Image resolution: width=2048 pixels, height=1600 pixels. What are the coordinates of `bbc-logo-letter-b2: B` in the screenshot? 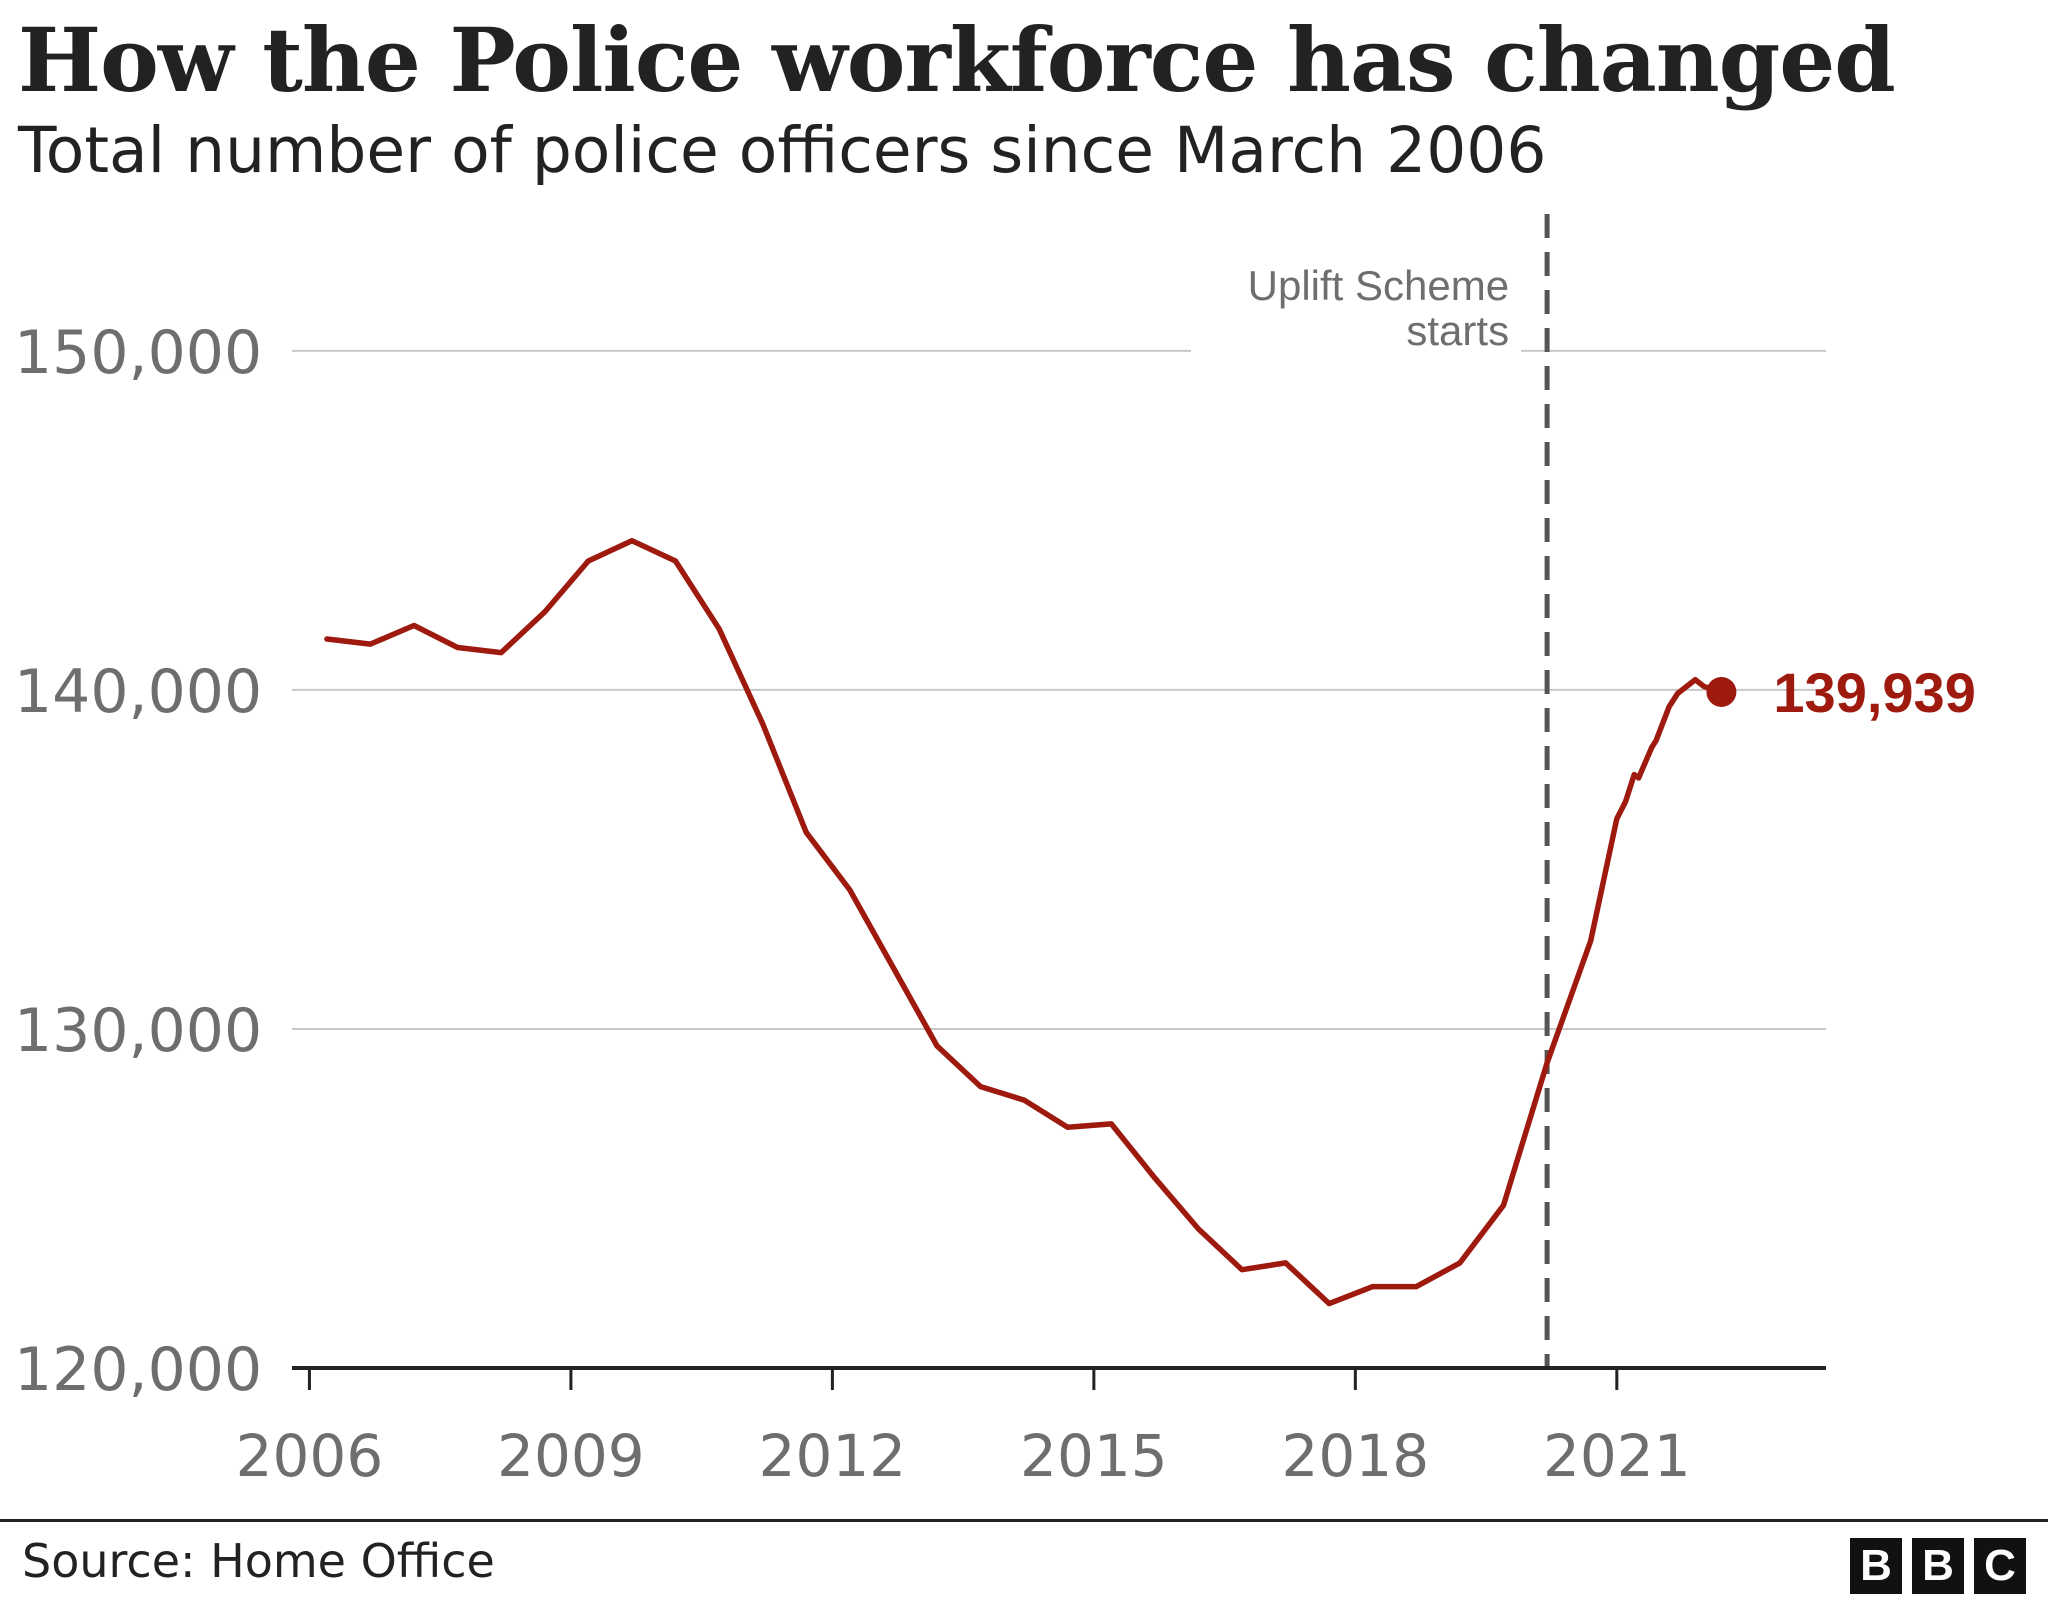 It's located at (1938, 1566).